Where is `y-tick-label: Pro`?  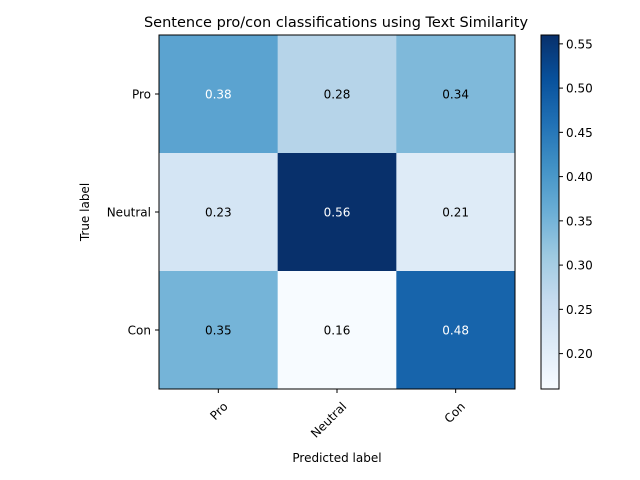
y-tick-label: Pro is located at coordinates (141, 95).